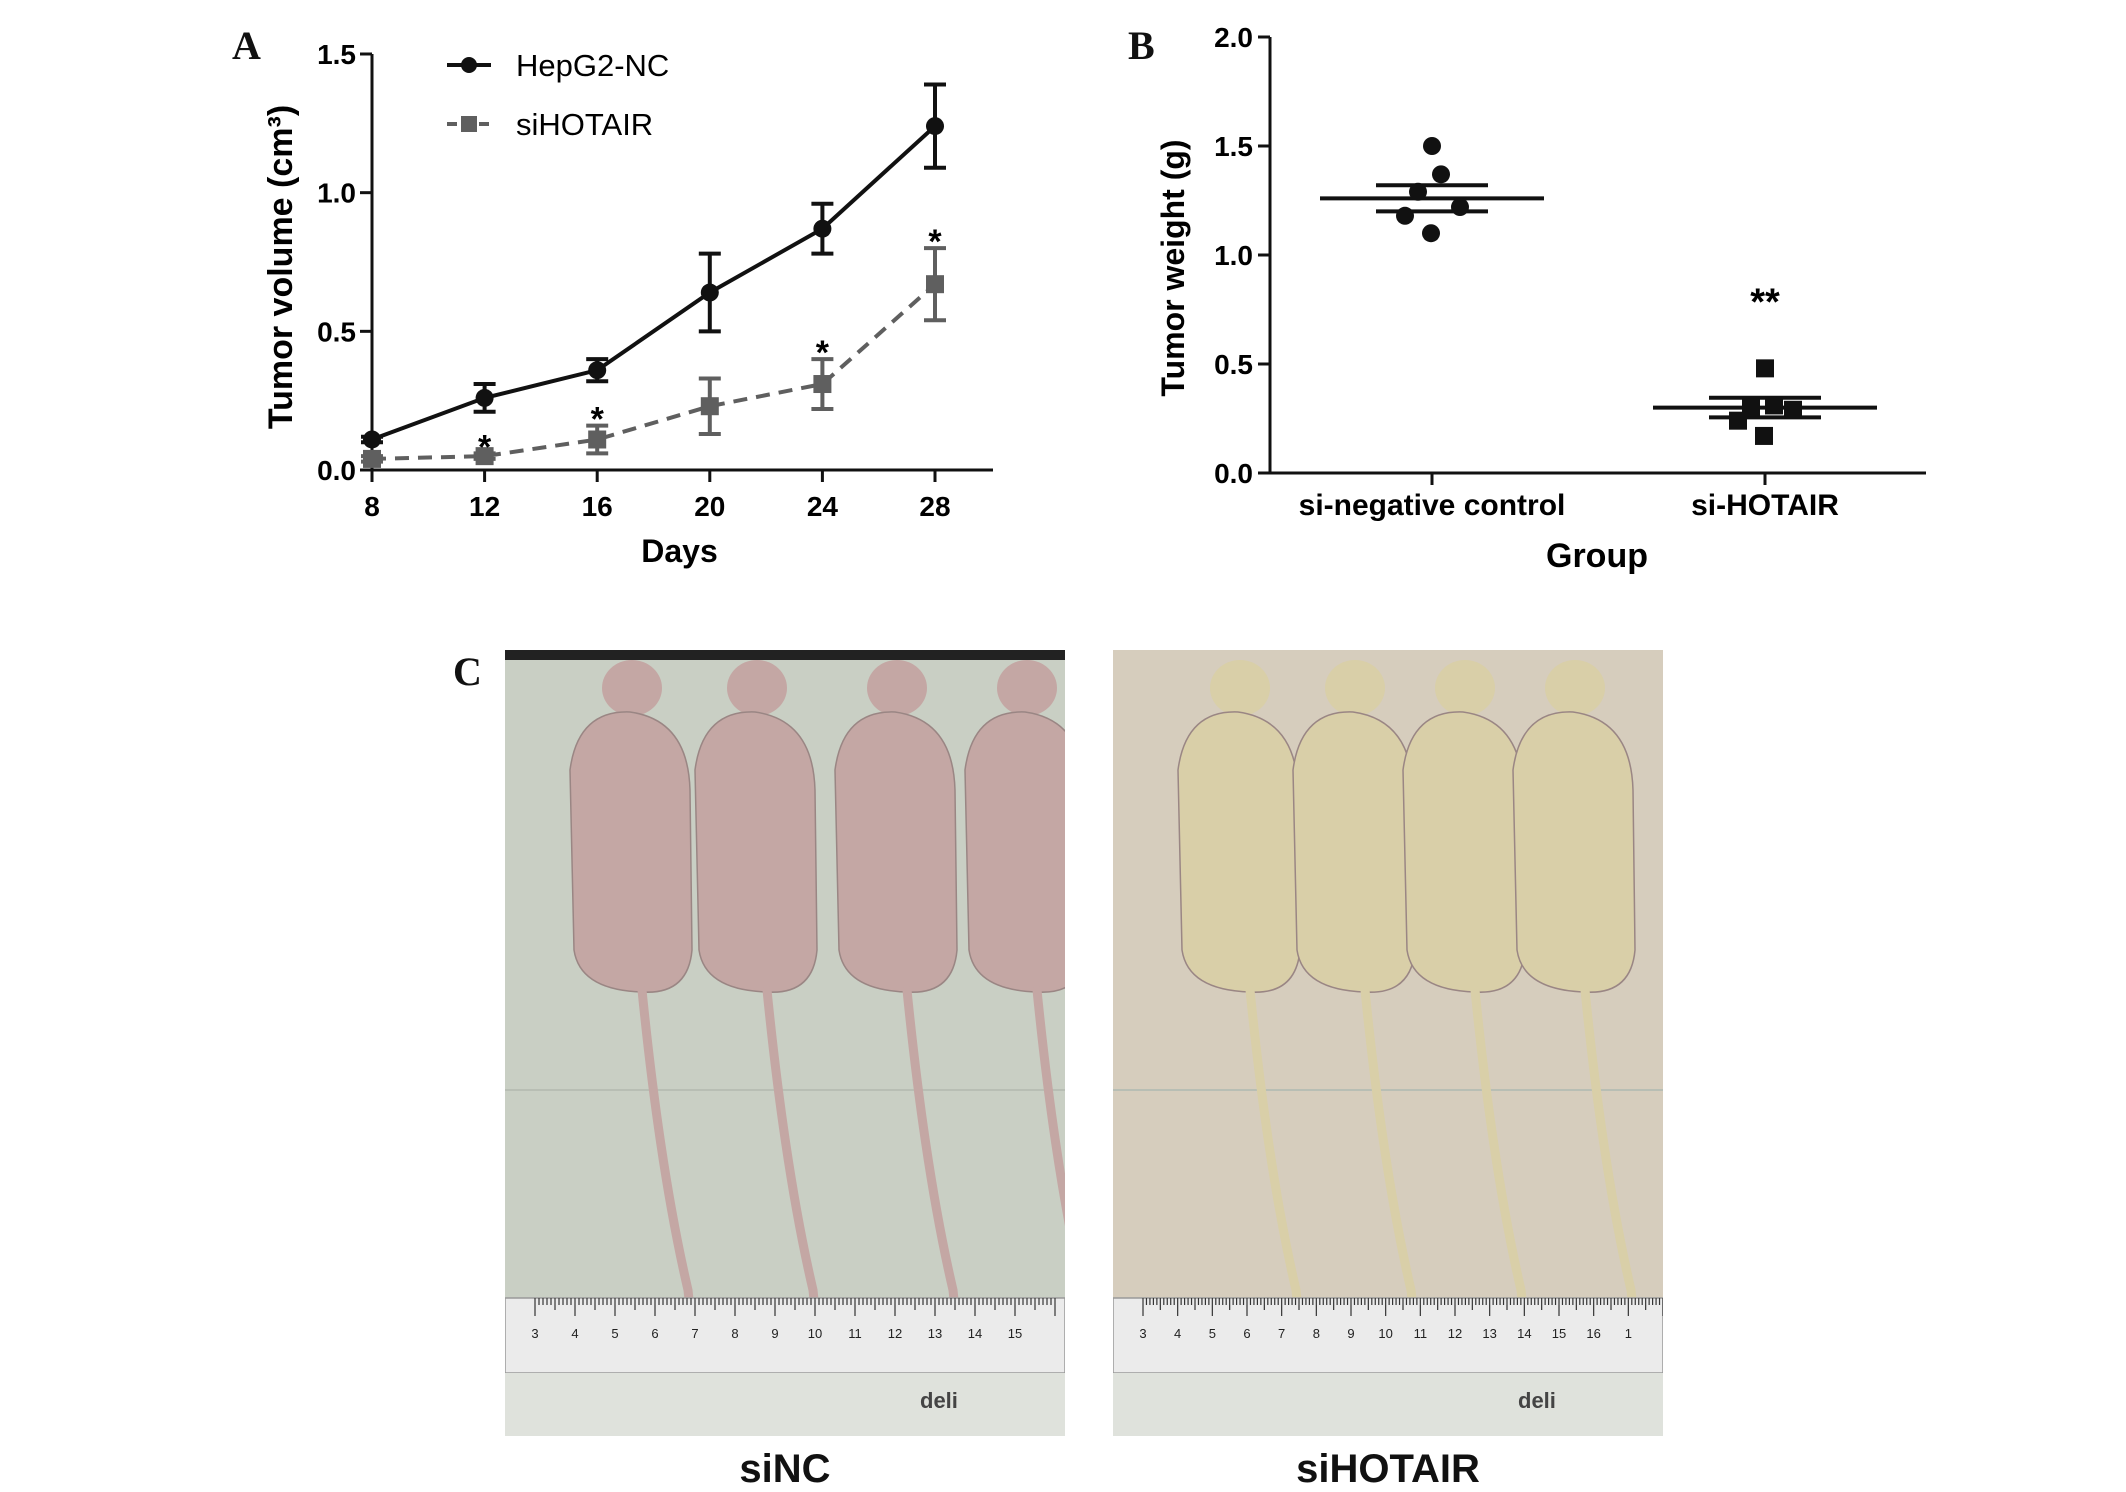  What do you see at coordinates (1597, 556) in the screenshot?
I see `x-axis-label: Group` at bounding box center [1597, 556].